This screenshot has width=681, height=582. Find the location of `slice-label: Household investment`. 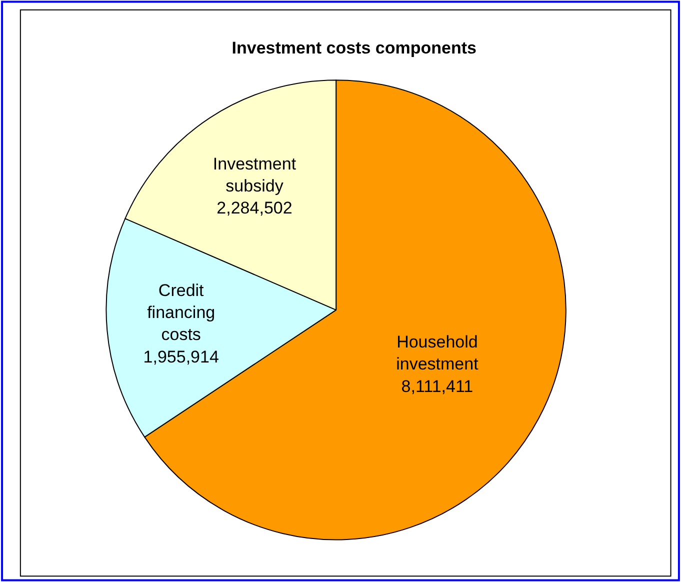

slice-label: Household investment is located at coordinates (437, 353).